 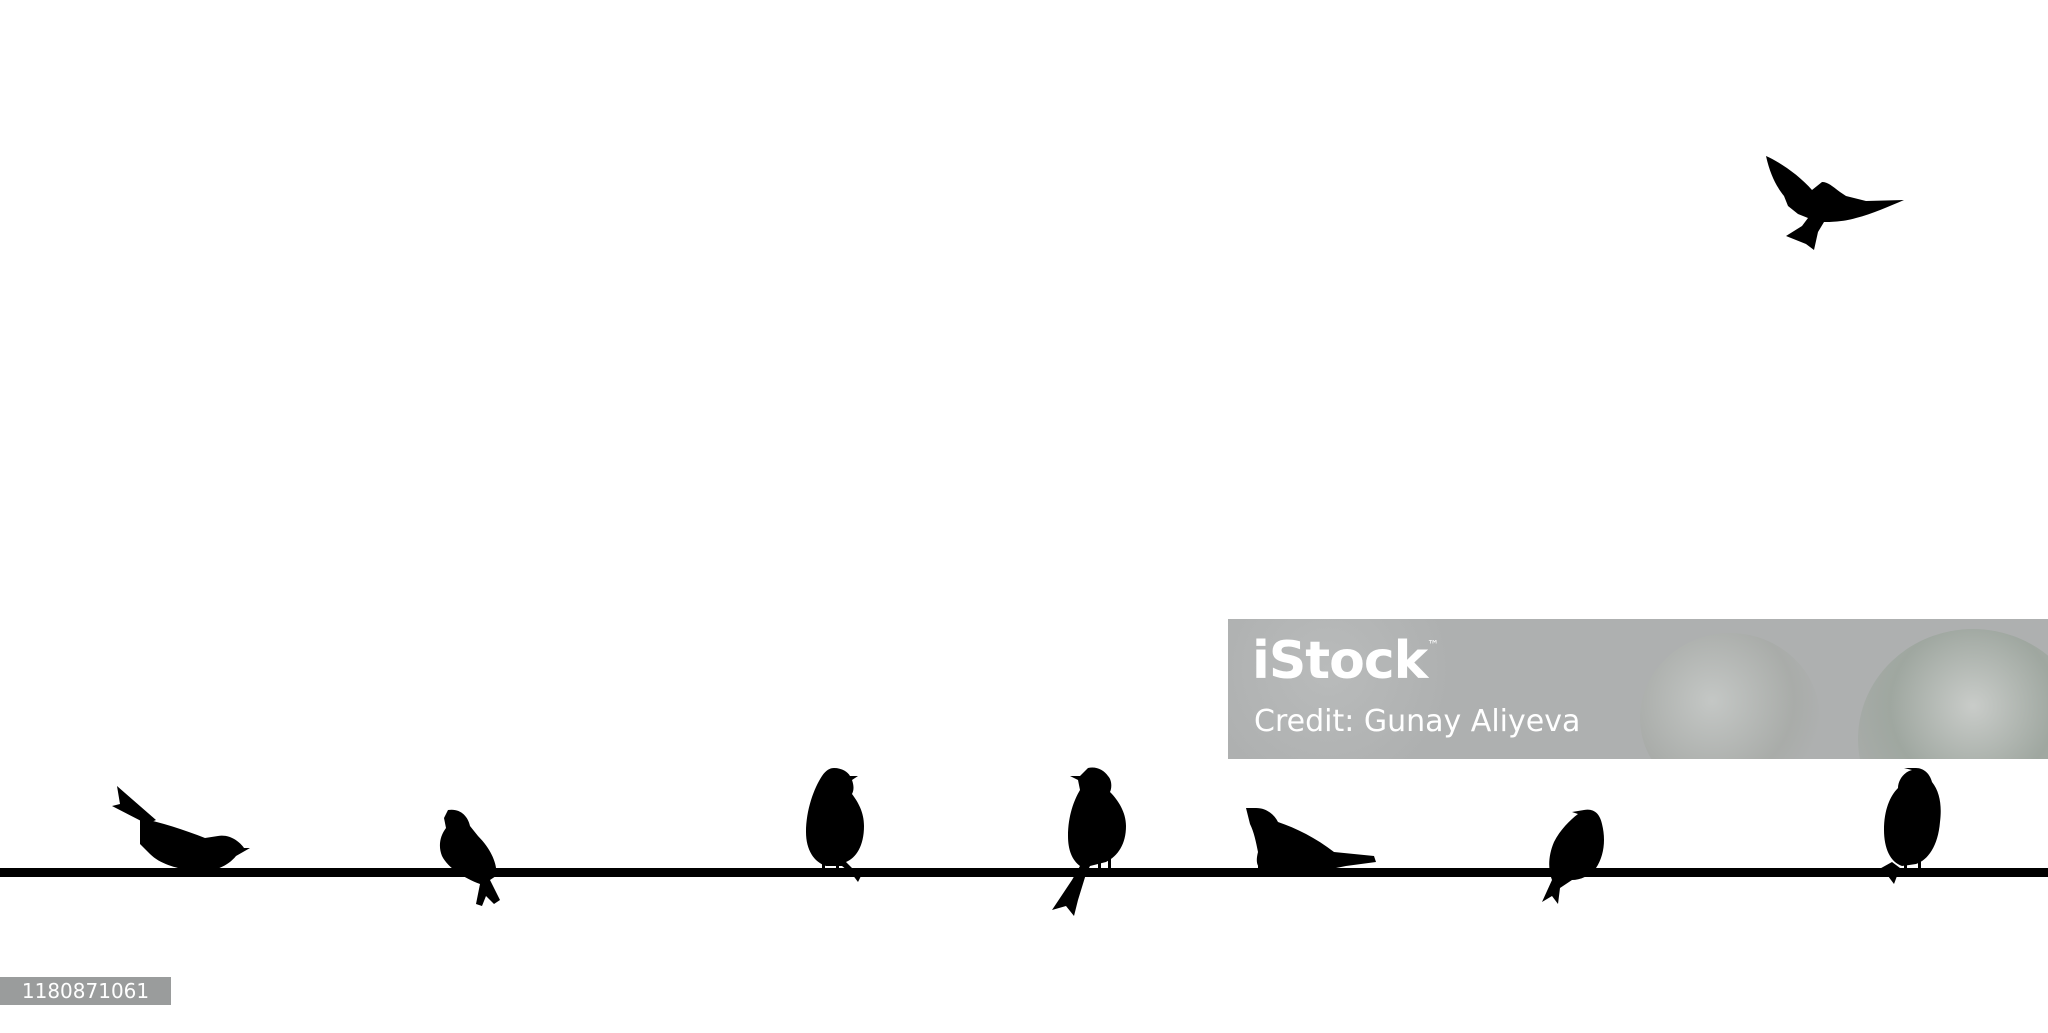 I want to click on stock-id-label: 1180871061, so click(x=85, y=991).